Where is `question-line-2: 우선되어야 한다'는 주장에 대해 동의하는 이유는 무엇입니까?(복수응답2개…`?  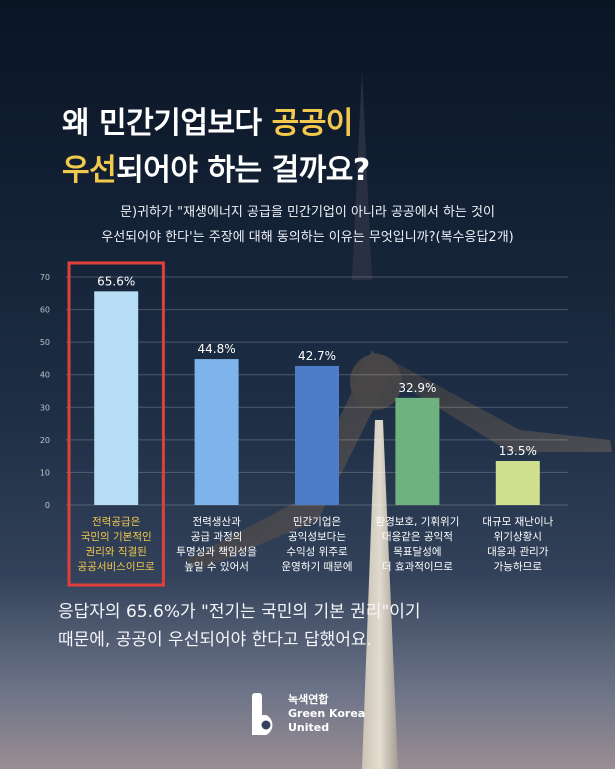 question-line-2: 우선되어야 한다'는 주장에 대해 동의하는 이유는 무엇입니까?(복수응답2개… is located at coordinates (307, 237).